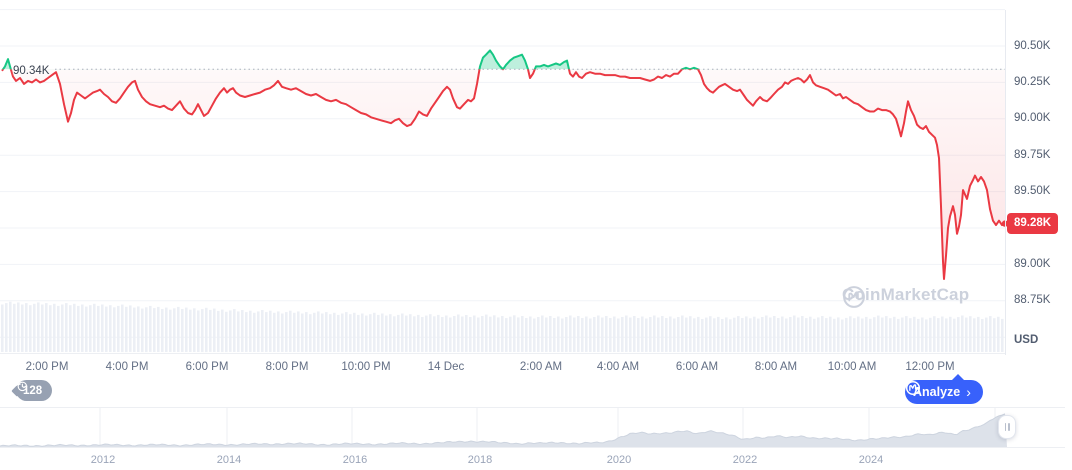 Image resolution: width=1072 pixels, height=470 pixels. I want to click on year-label: 2012, so click(103, 460).